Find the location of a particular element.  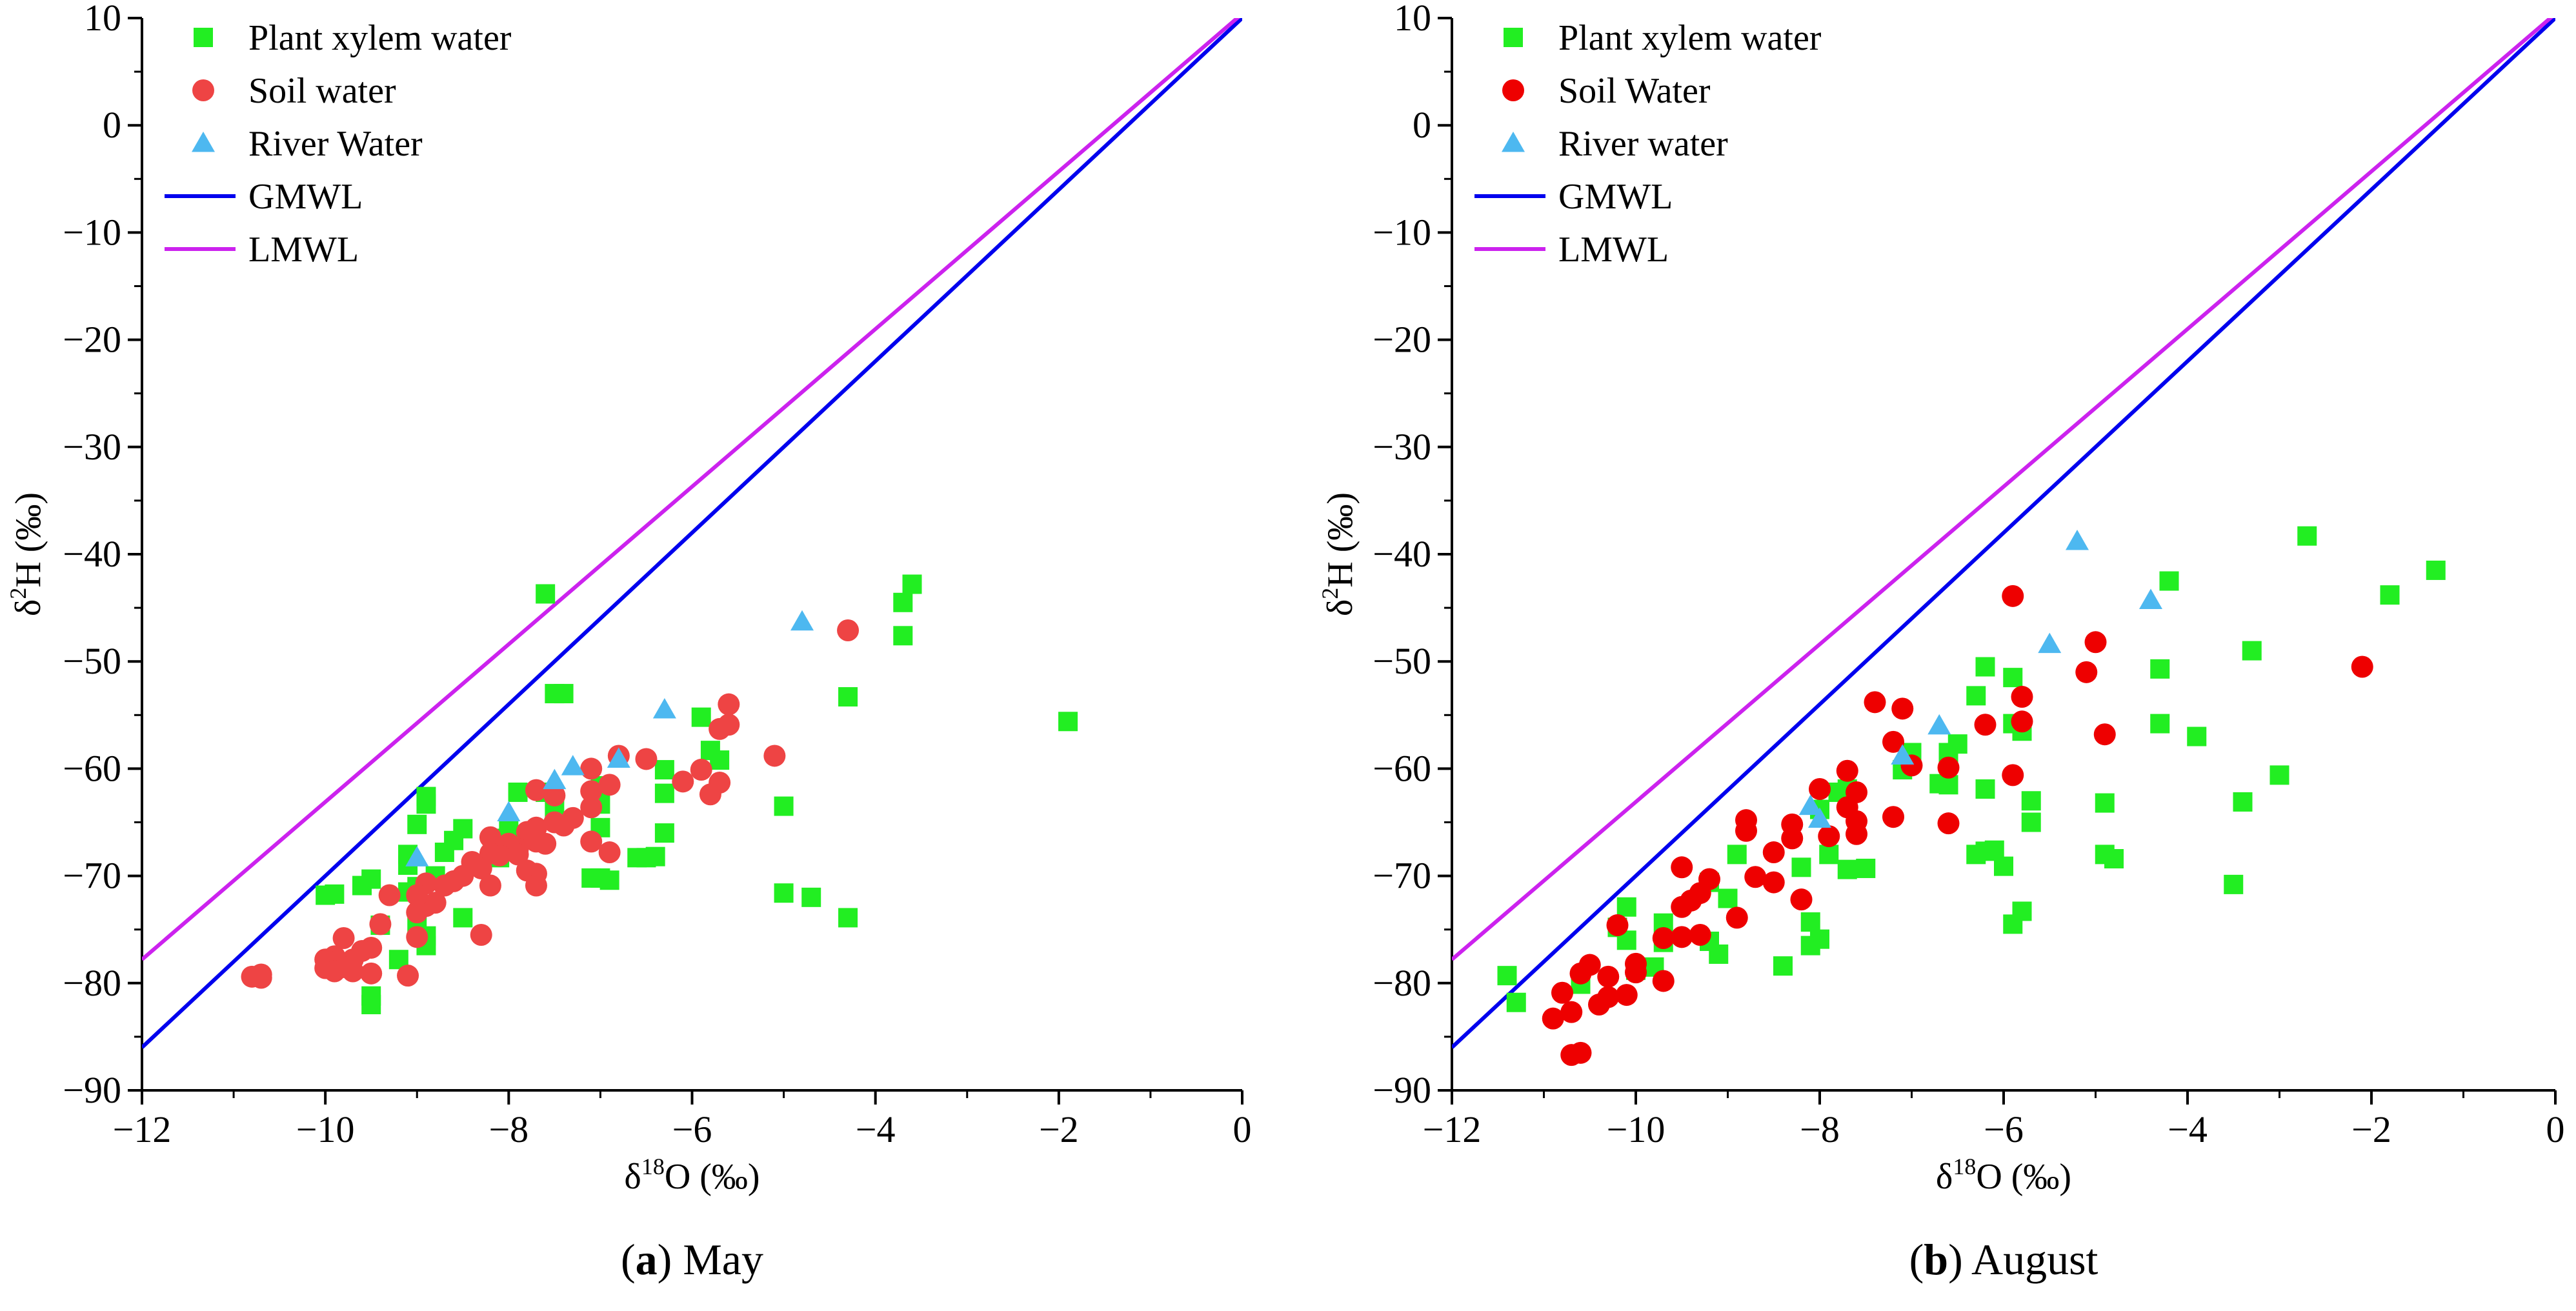

panel-caption: (a) May is located at coordinates (692, 1259).